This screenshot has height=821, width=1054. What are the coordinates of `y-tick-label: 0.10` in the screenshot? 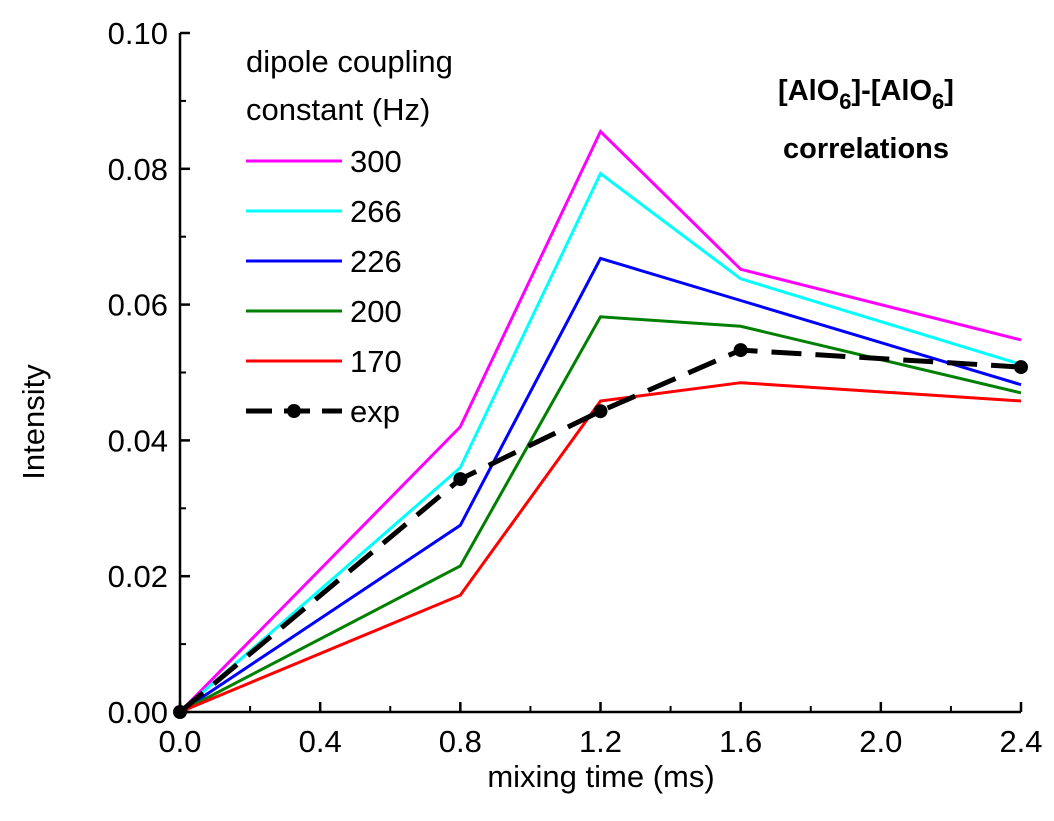 It's located at (138, 33).